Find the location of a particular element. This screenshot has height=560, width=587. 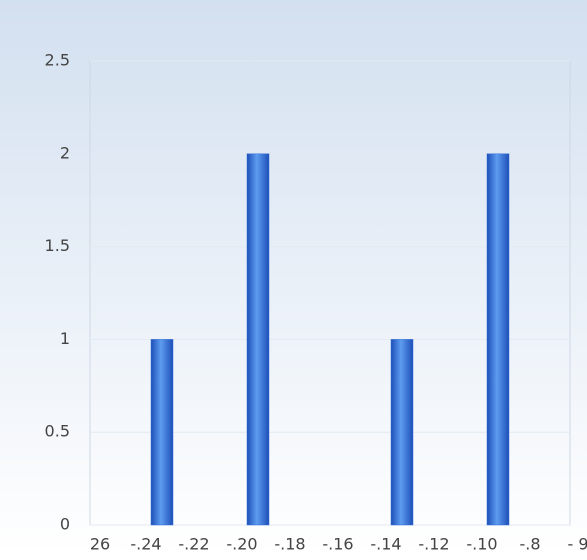

x-tick-label: -.20 is located at coordinates (241, 544).